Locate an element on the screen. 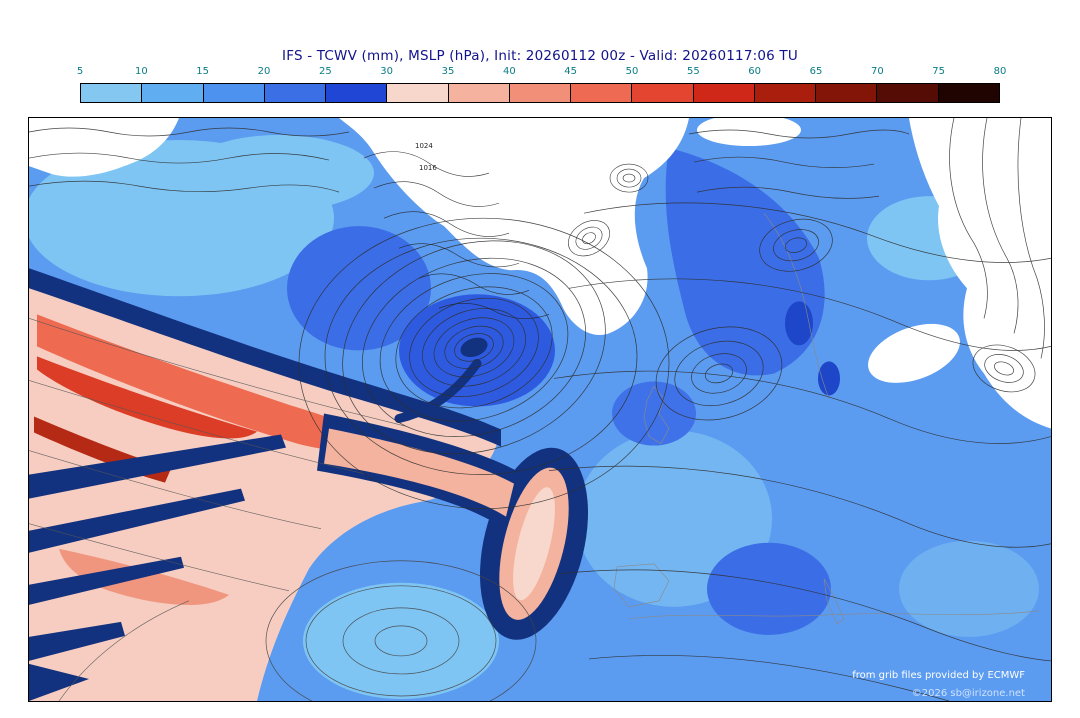  colorbar-tick-label: 50 is located at coordinates (632, 71).